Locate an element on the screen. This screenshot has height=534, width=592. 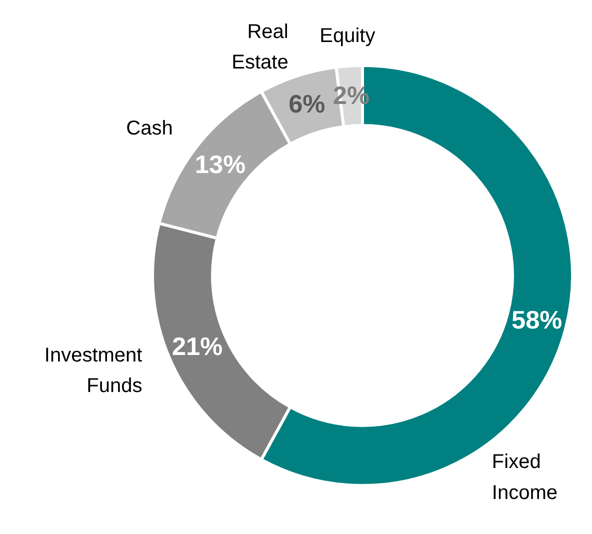
slice-label: Cash is located at coordinates (149, 128).